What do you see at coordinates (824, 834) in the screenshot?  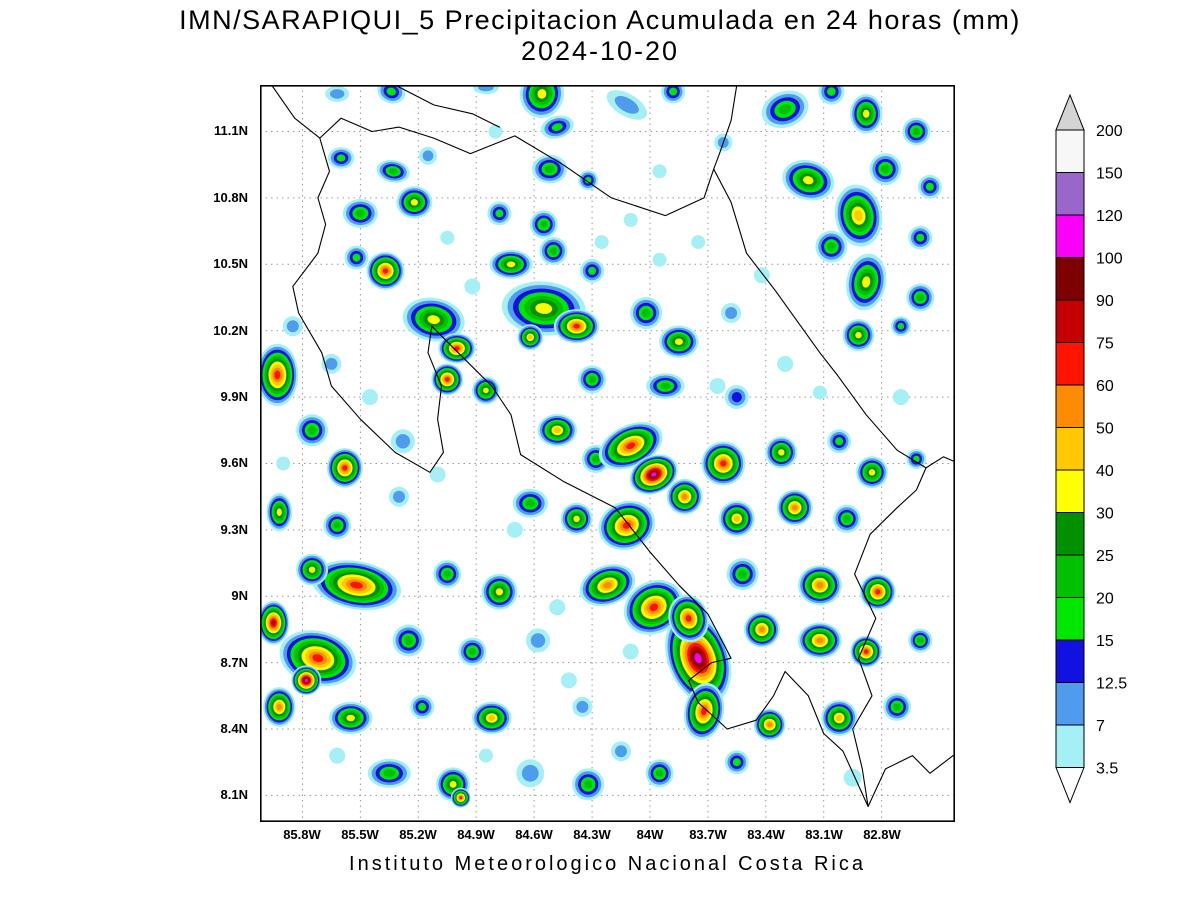 I see `lon-tick-label: 83.1W` at bounding box center [824, 834].